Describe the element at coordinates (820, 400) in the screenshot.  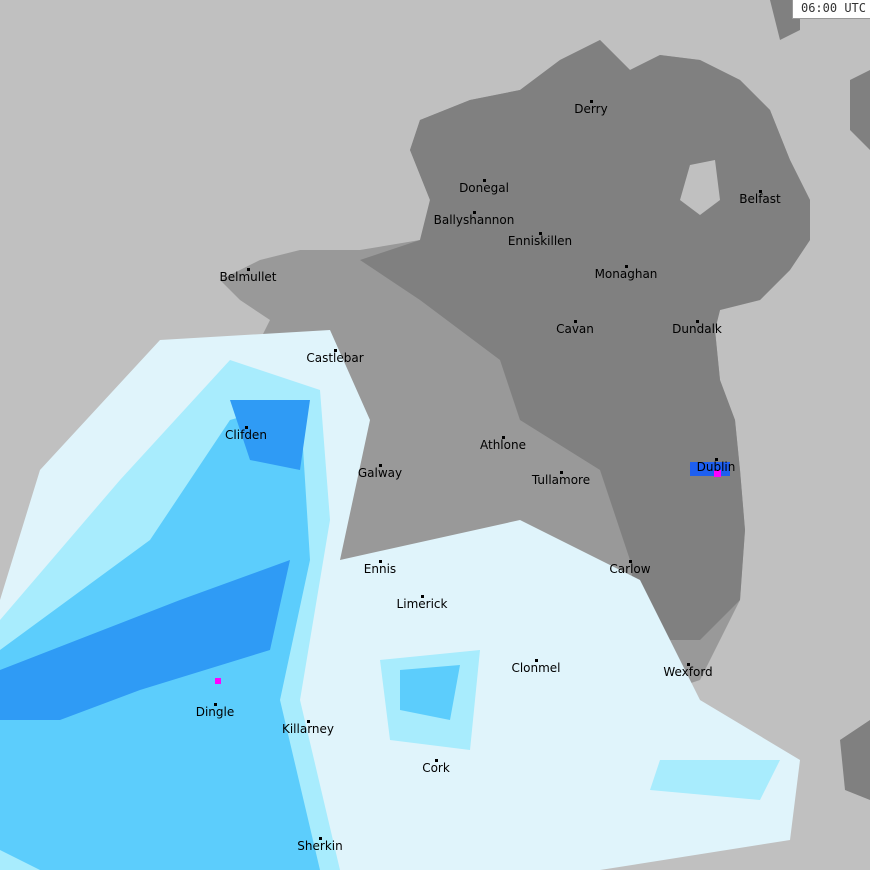
I see `britain-coast` at that location.